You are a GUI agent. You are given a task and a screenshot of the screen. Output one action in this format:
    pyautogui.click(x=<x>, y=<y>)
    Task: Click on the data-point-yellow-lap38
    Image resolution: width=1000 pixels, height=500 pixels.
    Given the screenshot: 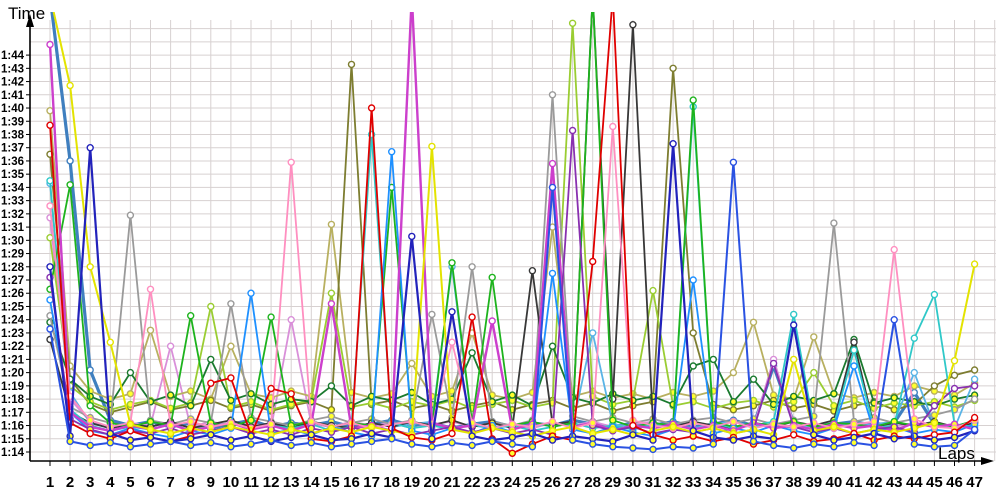 What is the action you would take?
    pyautogui.click(x=794, y=359)
    